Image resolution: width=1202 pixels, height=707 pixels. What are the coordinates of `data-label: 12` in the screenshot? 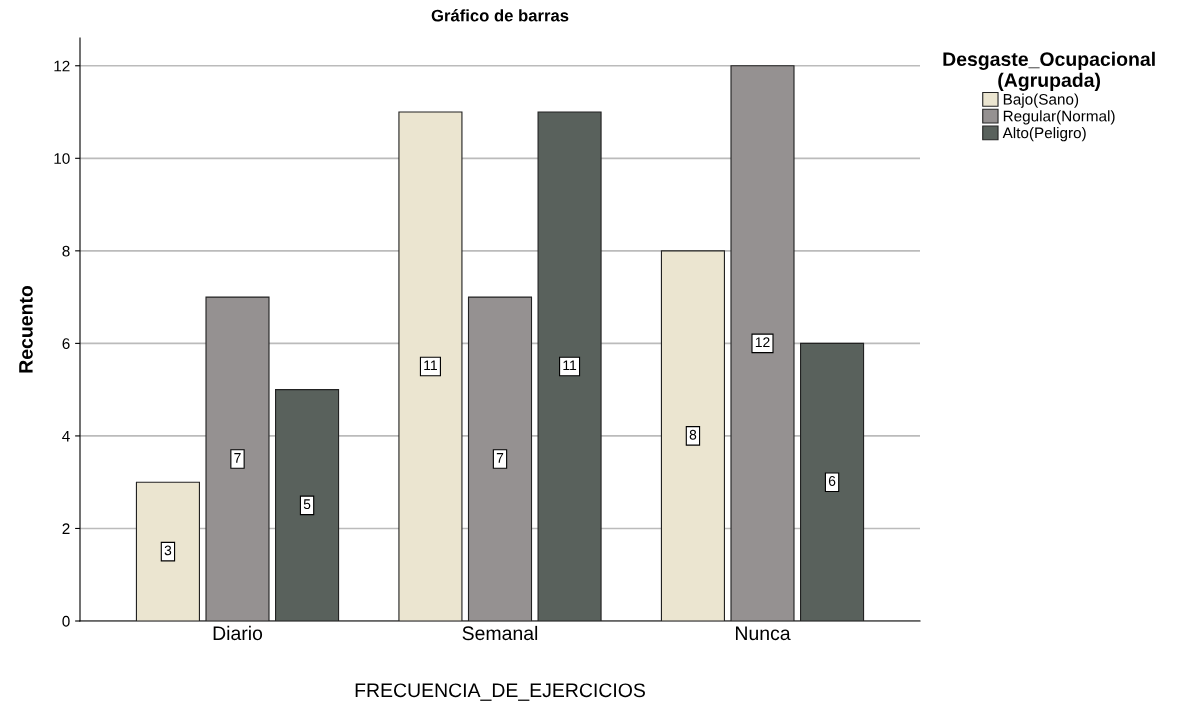 It's located at (762, 342).